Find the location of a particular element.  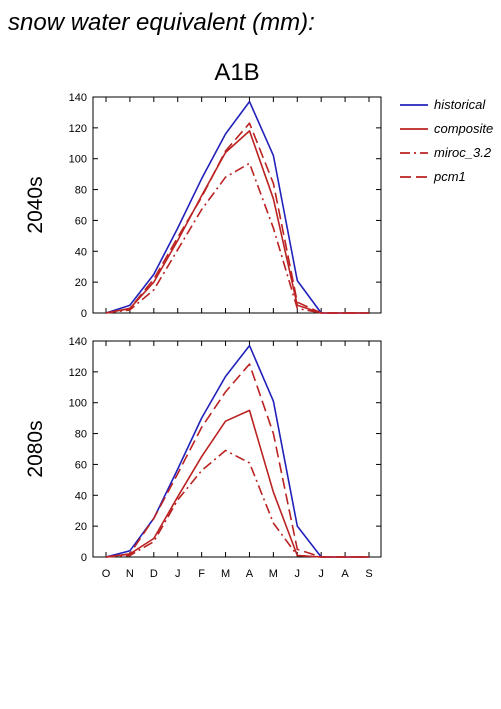

x-tick-label: O is located at coordinates (106, 574).